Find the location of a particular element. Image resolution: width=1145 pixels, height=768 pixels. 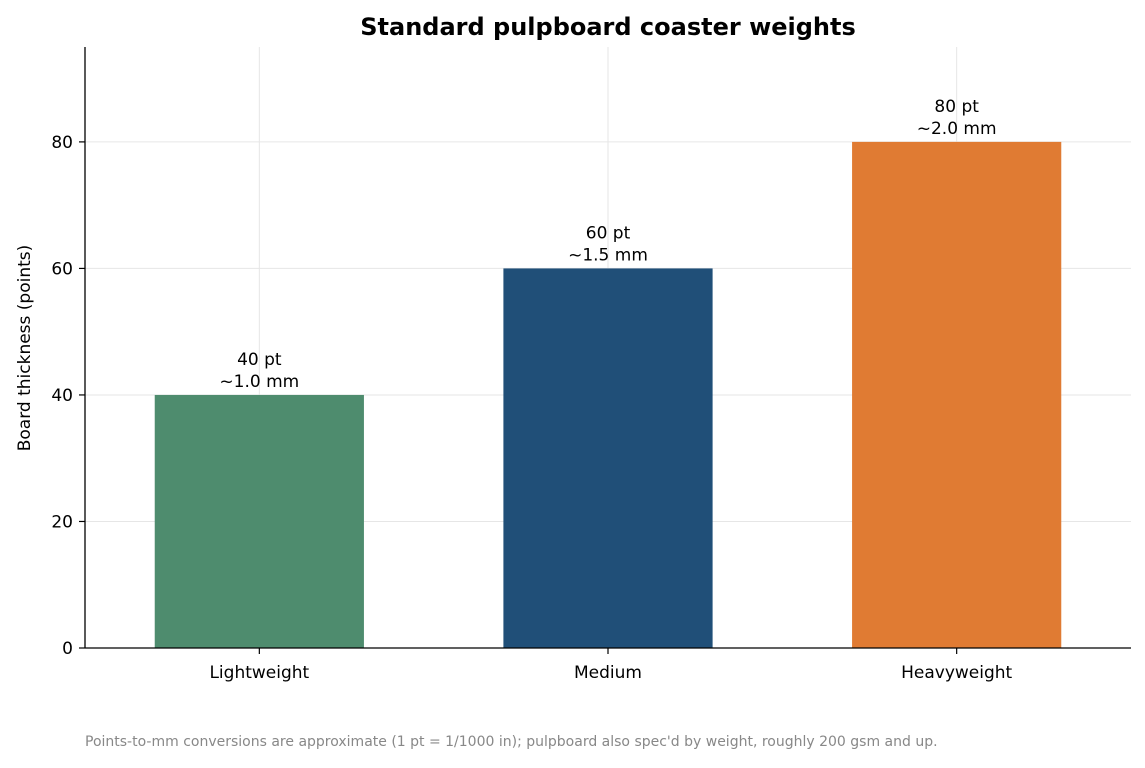

y-tick-label: 0 is located at coordinates (67, 649).